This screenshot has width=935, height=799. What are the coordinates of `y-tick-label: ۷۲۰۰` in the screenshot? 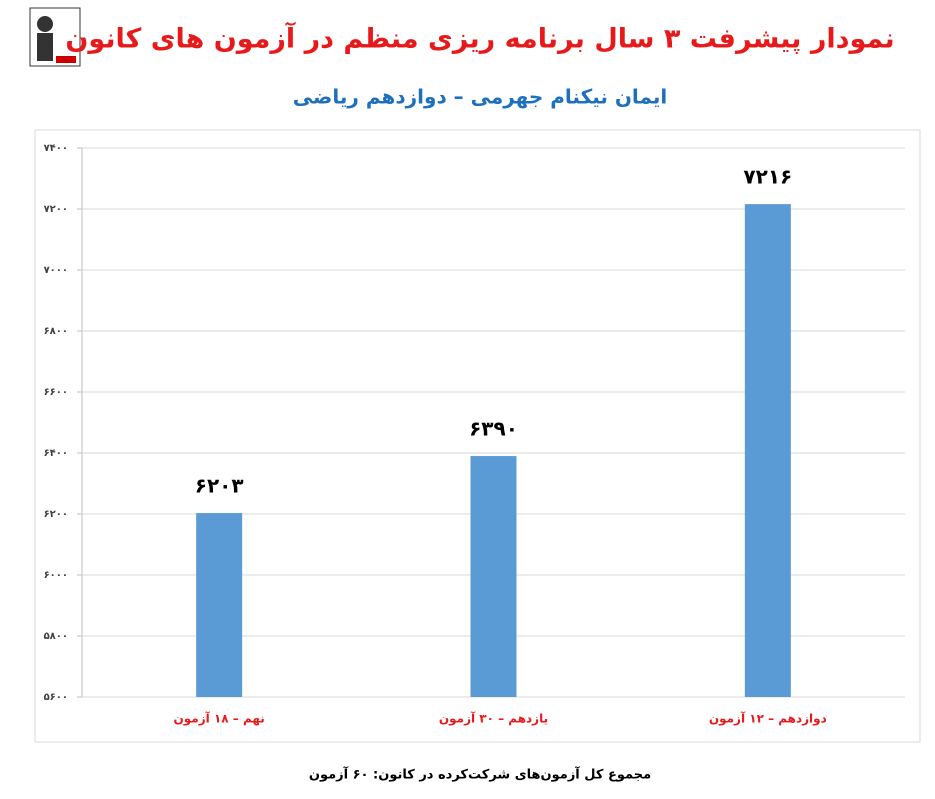 It's located at (56, 209).